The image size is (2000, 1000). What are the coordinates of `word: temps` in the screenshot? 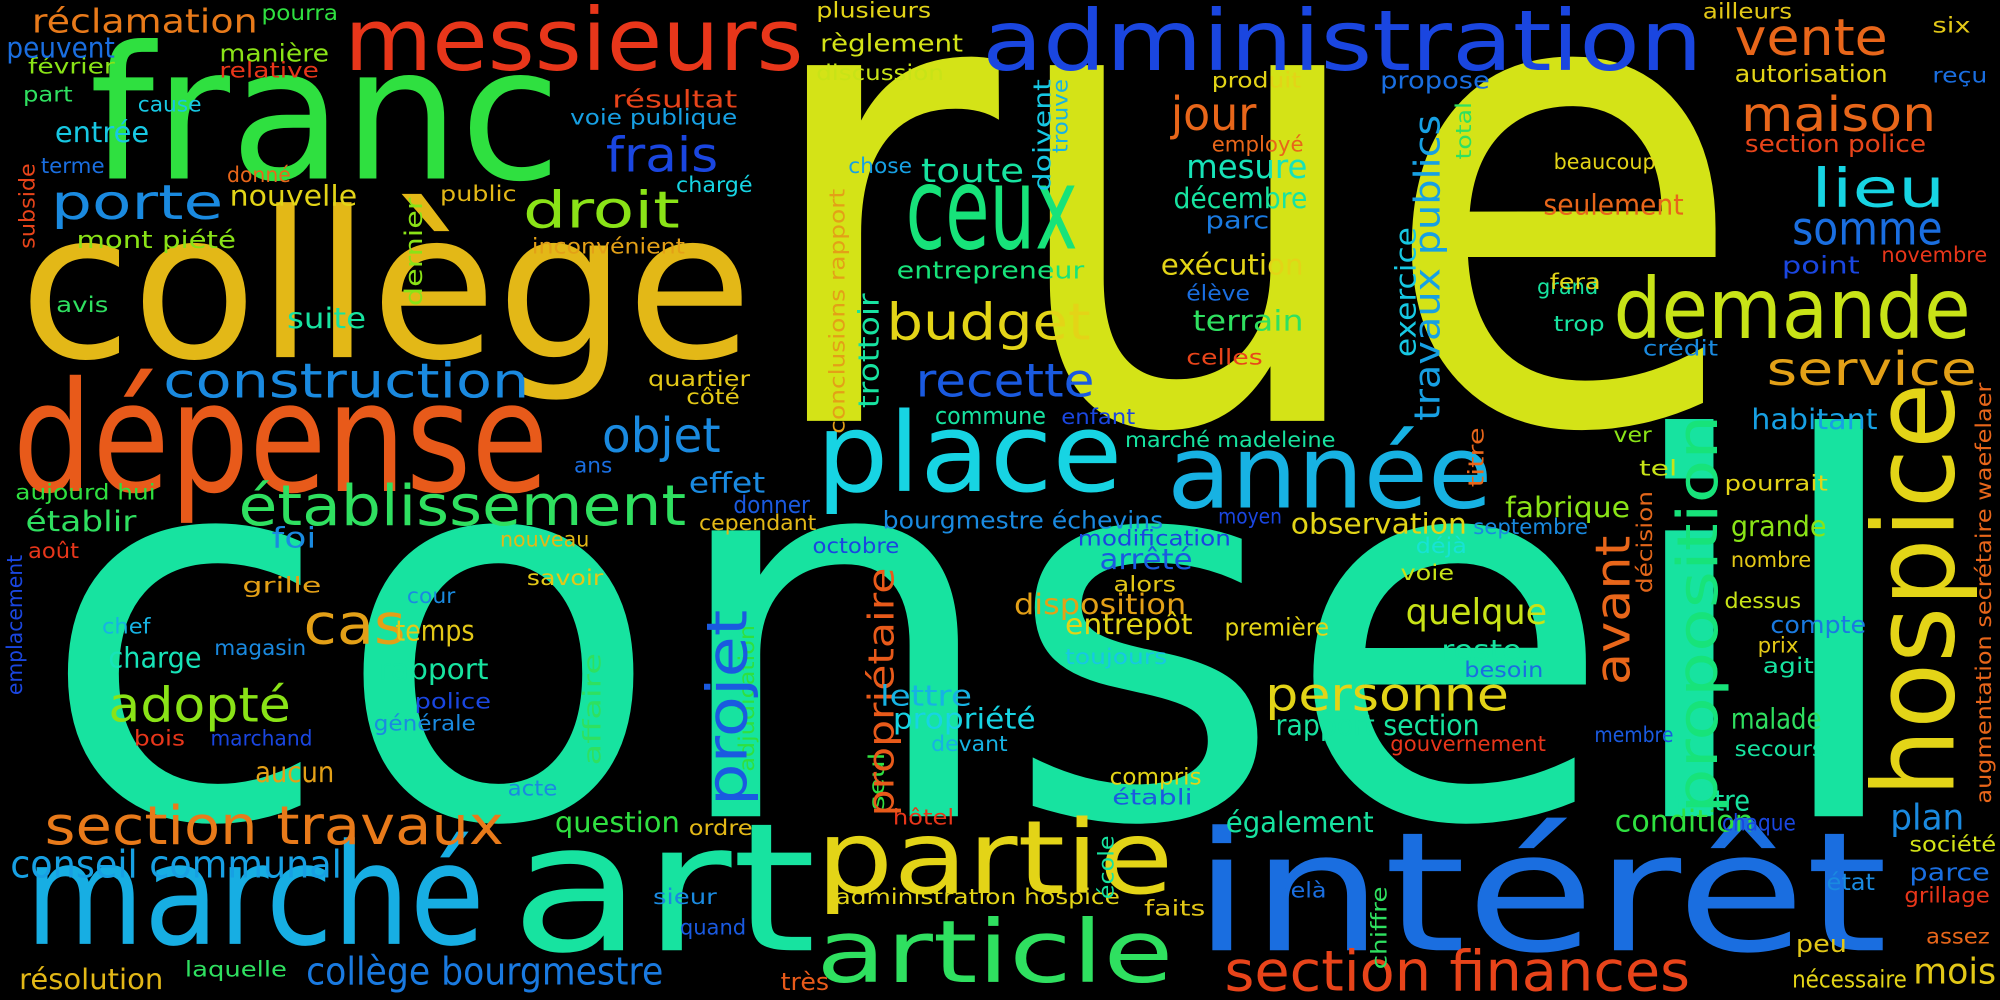 It's located at (434, 631).